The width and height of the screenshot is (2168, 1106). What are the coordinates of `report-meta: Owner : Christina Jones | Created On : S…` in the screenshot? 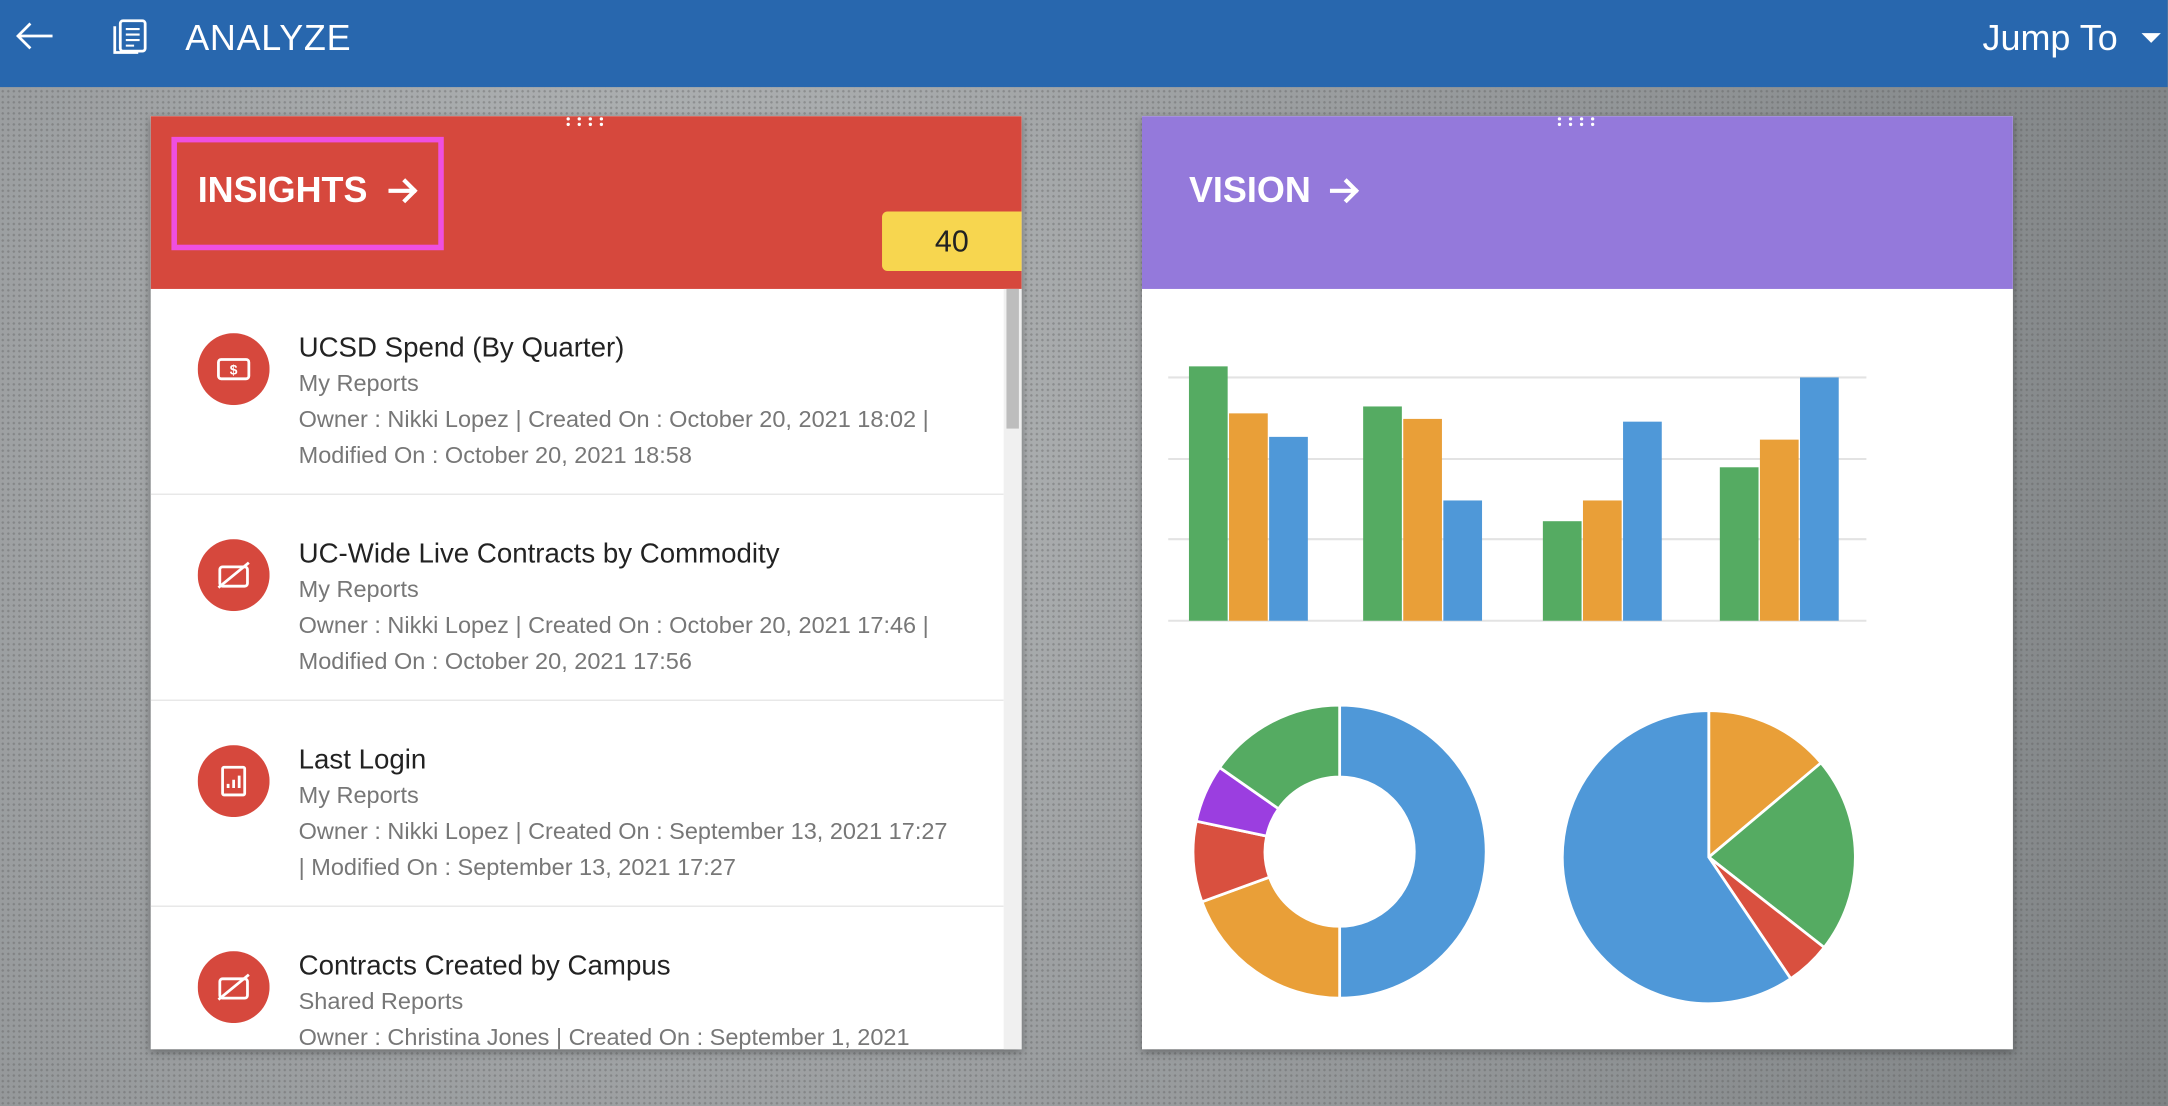 It's located at (604, 1037).